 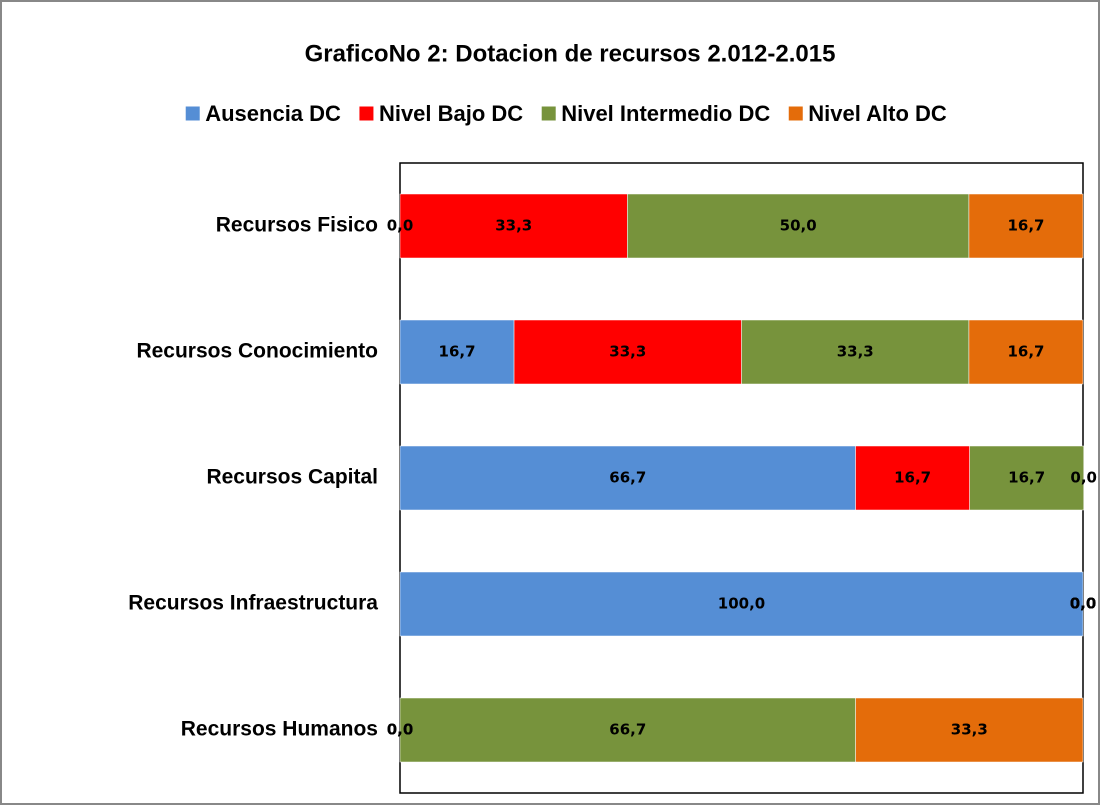 I want to click on data-label: 50,0, so click(x=798, y=226).